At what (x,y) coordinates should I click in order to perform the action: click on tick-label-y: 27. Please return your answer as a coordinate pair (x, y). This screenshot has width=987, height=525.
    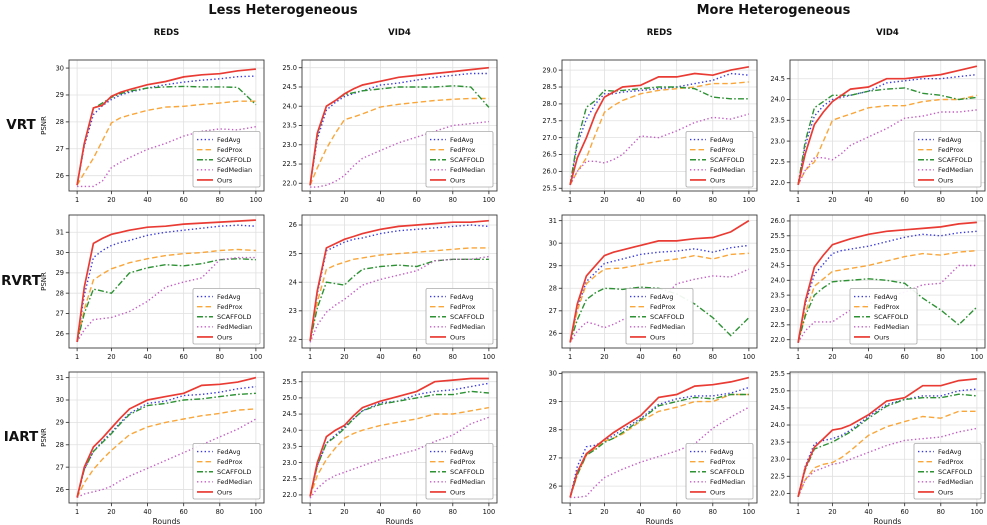
    Looking at the image, I should click on (60, 467).